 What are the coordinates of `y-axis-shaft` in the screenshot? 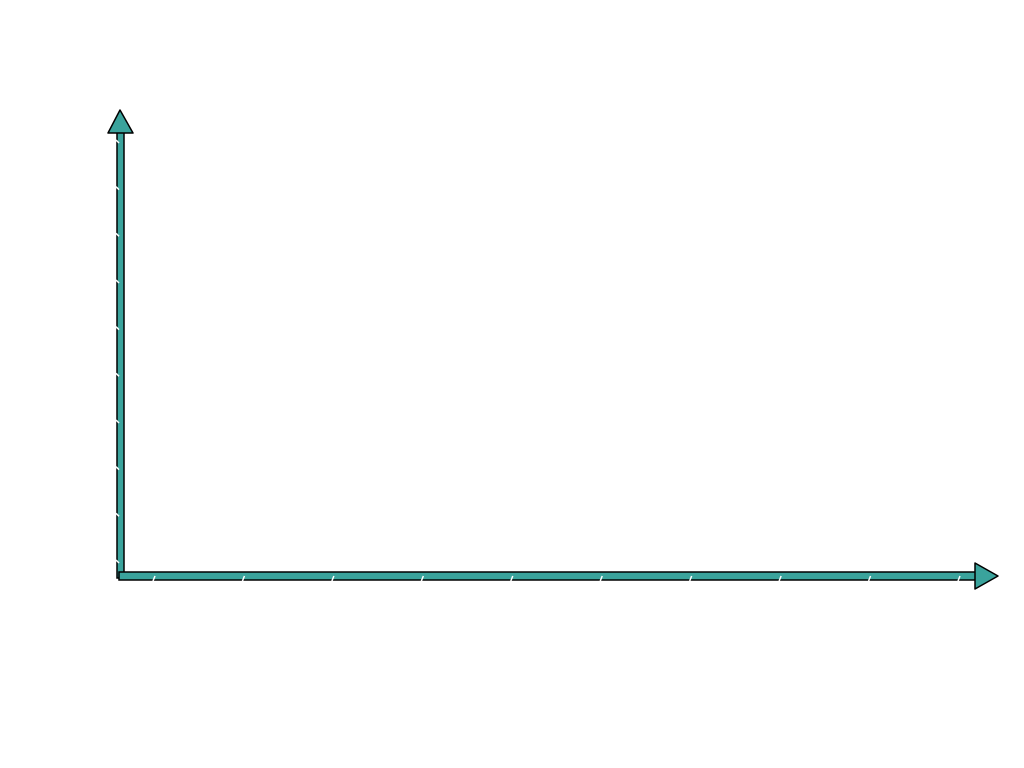 It's located at (120, 354).